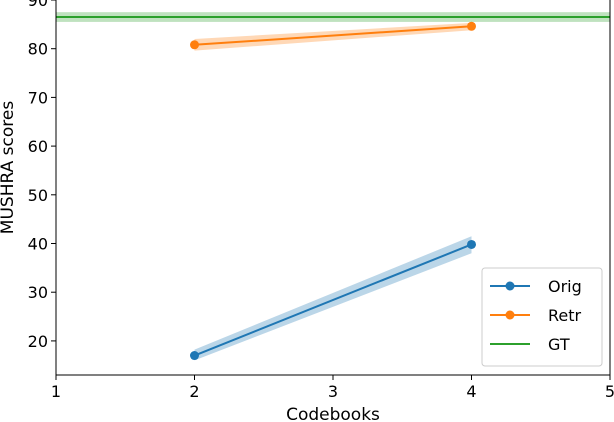 The image size is (614, 422). What do you see at coordinates (565, 286) in the screenshot?
I see `legend-orig-label: Orig` at bounding box center [565, 286].